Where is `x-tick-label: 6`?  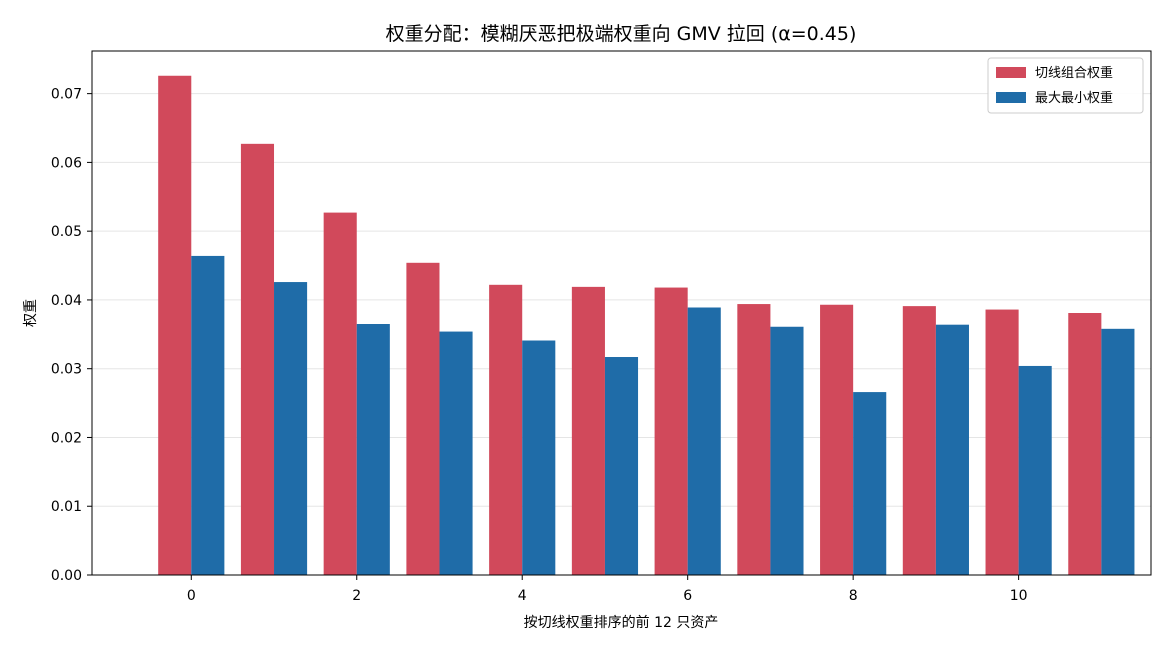
x-tick-label: 6 is located at coordinates (687, 596).